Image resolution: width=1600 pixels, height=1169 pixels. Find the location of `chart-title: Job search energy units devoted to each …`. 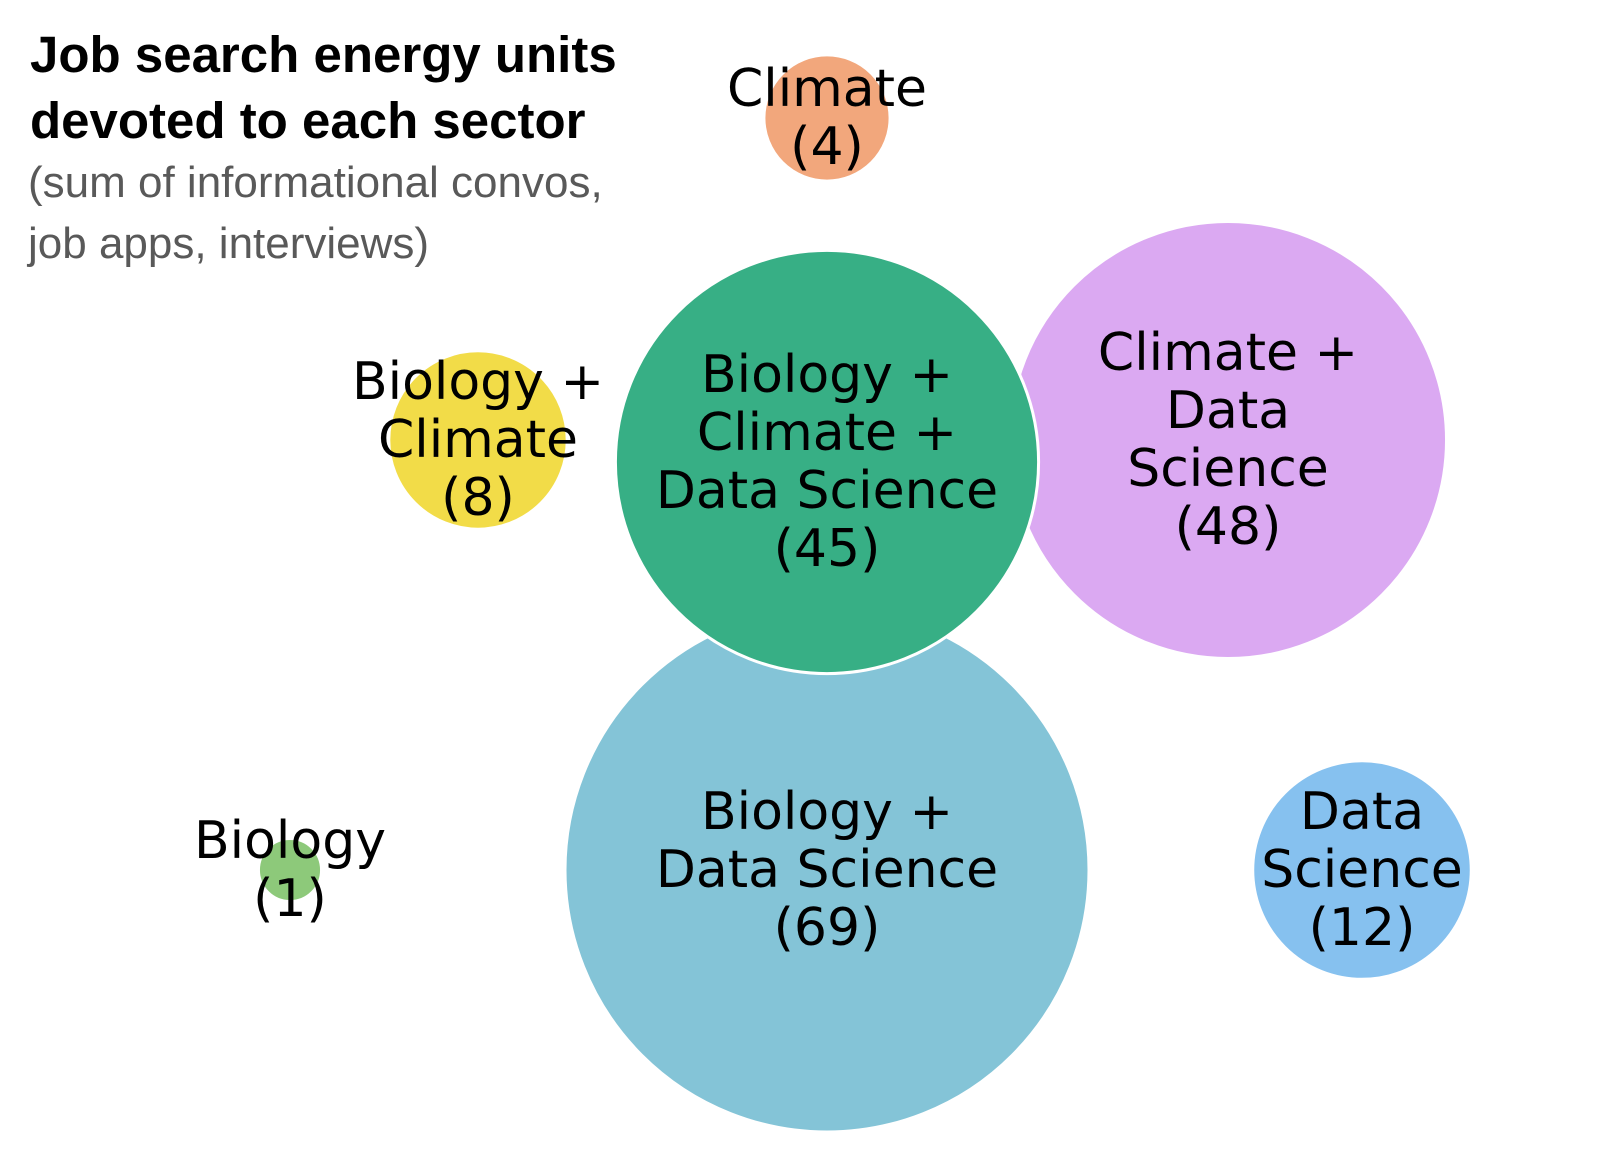

chart-title: Job search energy units devoted to each … is located at coordinates (323, 88).